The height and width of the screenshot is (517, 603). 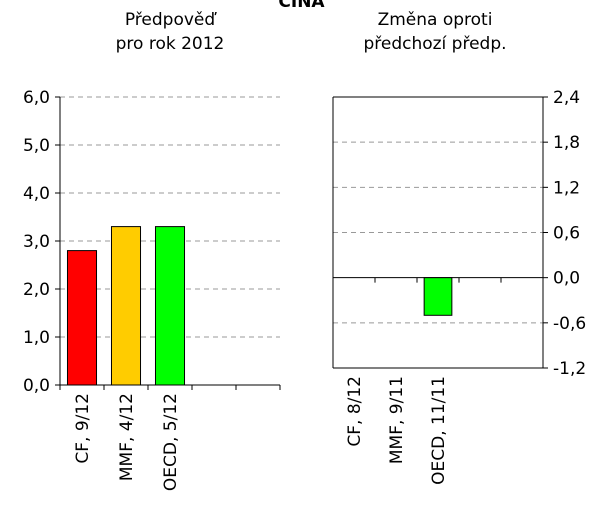 I want to click on left-y-tick-label: 0,0, so click(x=36, y=386).